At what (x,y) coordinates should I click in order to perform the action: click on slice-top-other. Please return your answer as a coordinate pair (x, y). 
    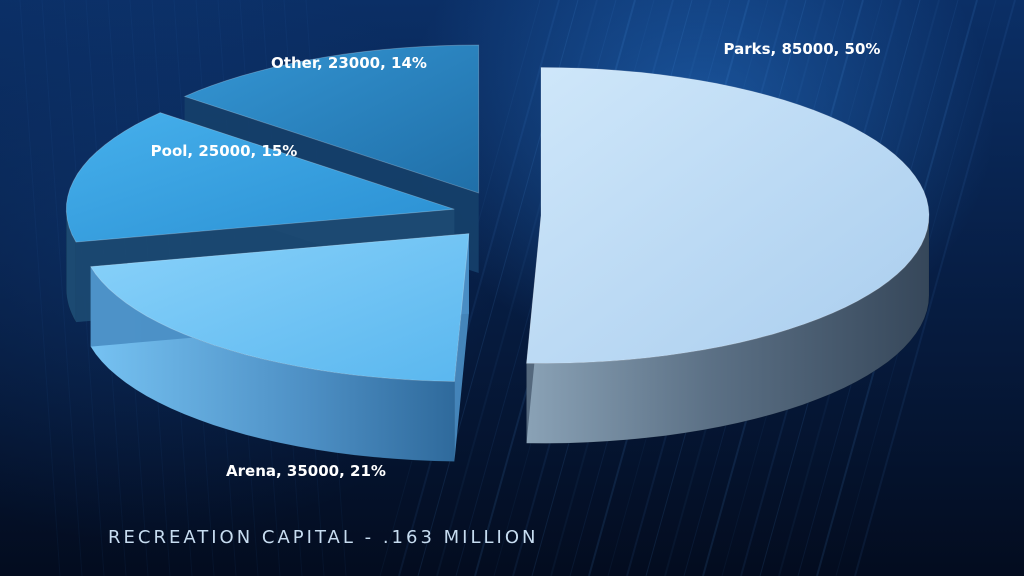
    Looking at the image, I should click on (331, 119).